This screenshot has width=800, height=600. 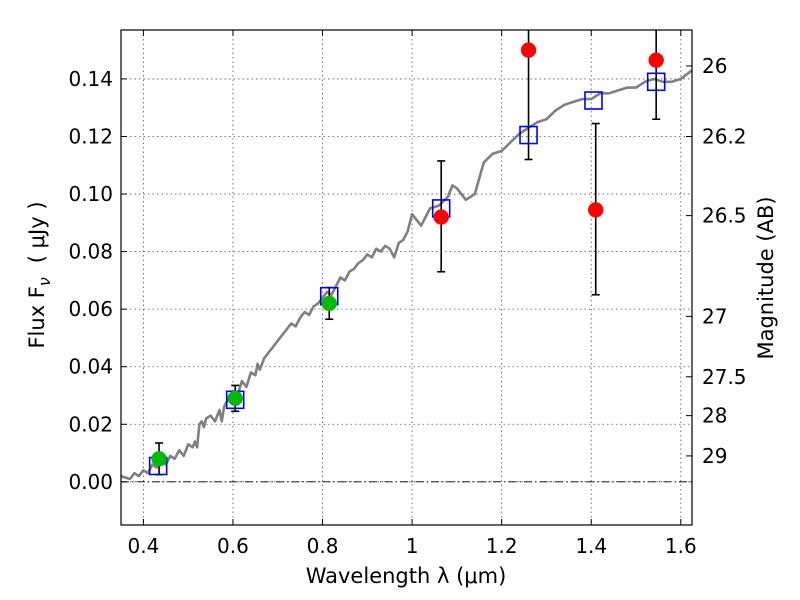 I want to click on y-axis-label-main: Flux F, so click(x=37, y=317).